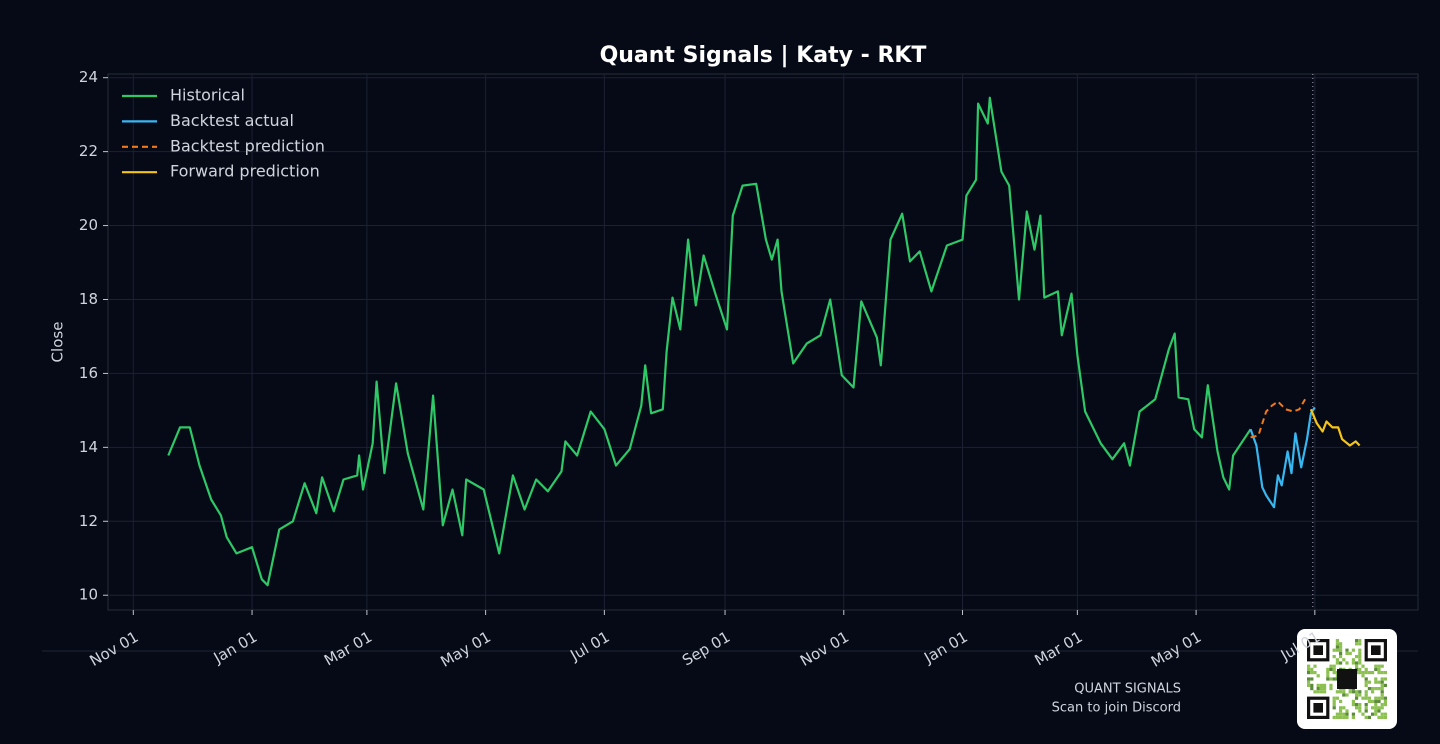 The height and width of the screenshot is (744, 1440). I want to click on footer-brand: QUANT SIGNALS, so click(1127, 689).